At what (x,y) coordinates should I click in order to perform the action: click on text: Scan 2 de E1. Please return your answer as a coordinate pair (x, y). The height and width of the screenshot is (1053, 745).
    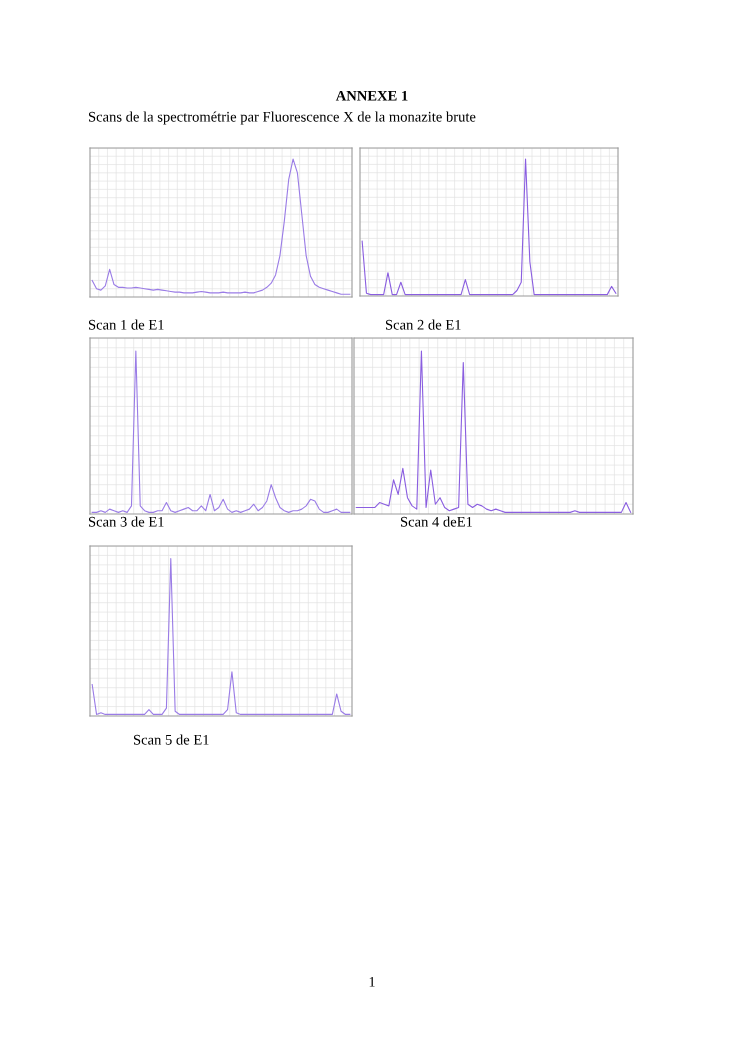
    Looking at the image, I should click on (423, 324).